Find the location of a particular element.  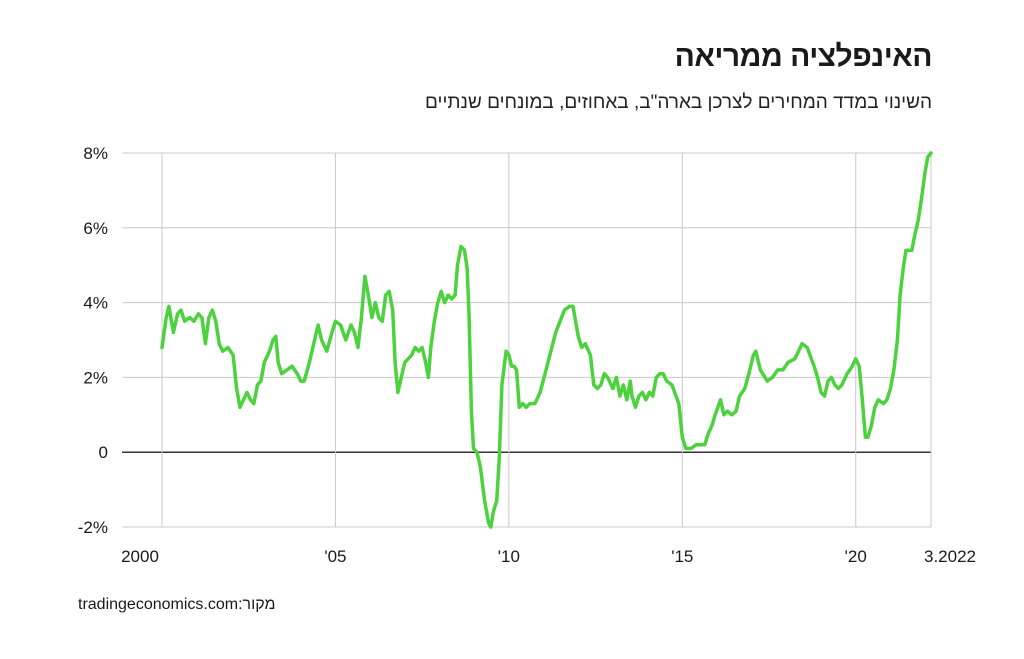

x-axis-labels: 2000 '05 '10 '15 '20 3.2022 is located at coordinates (548, 556).